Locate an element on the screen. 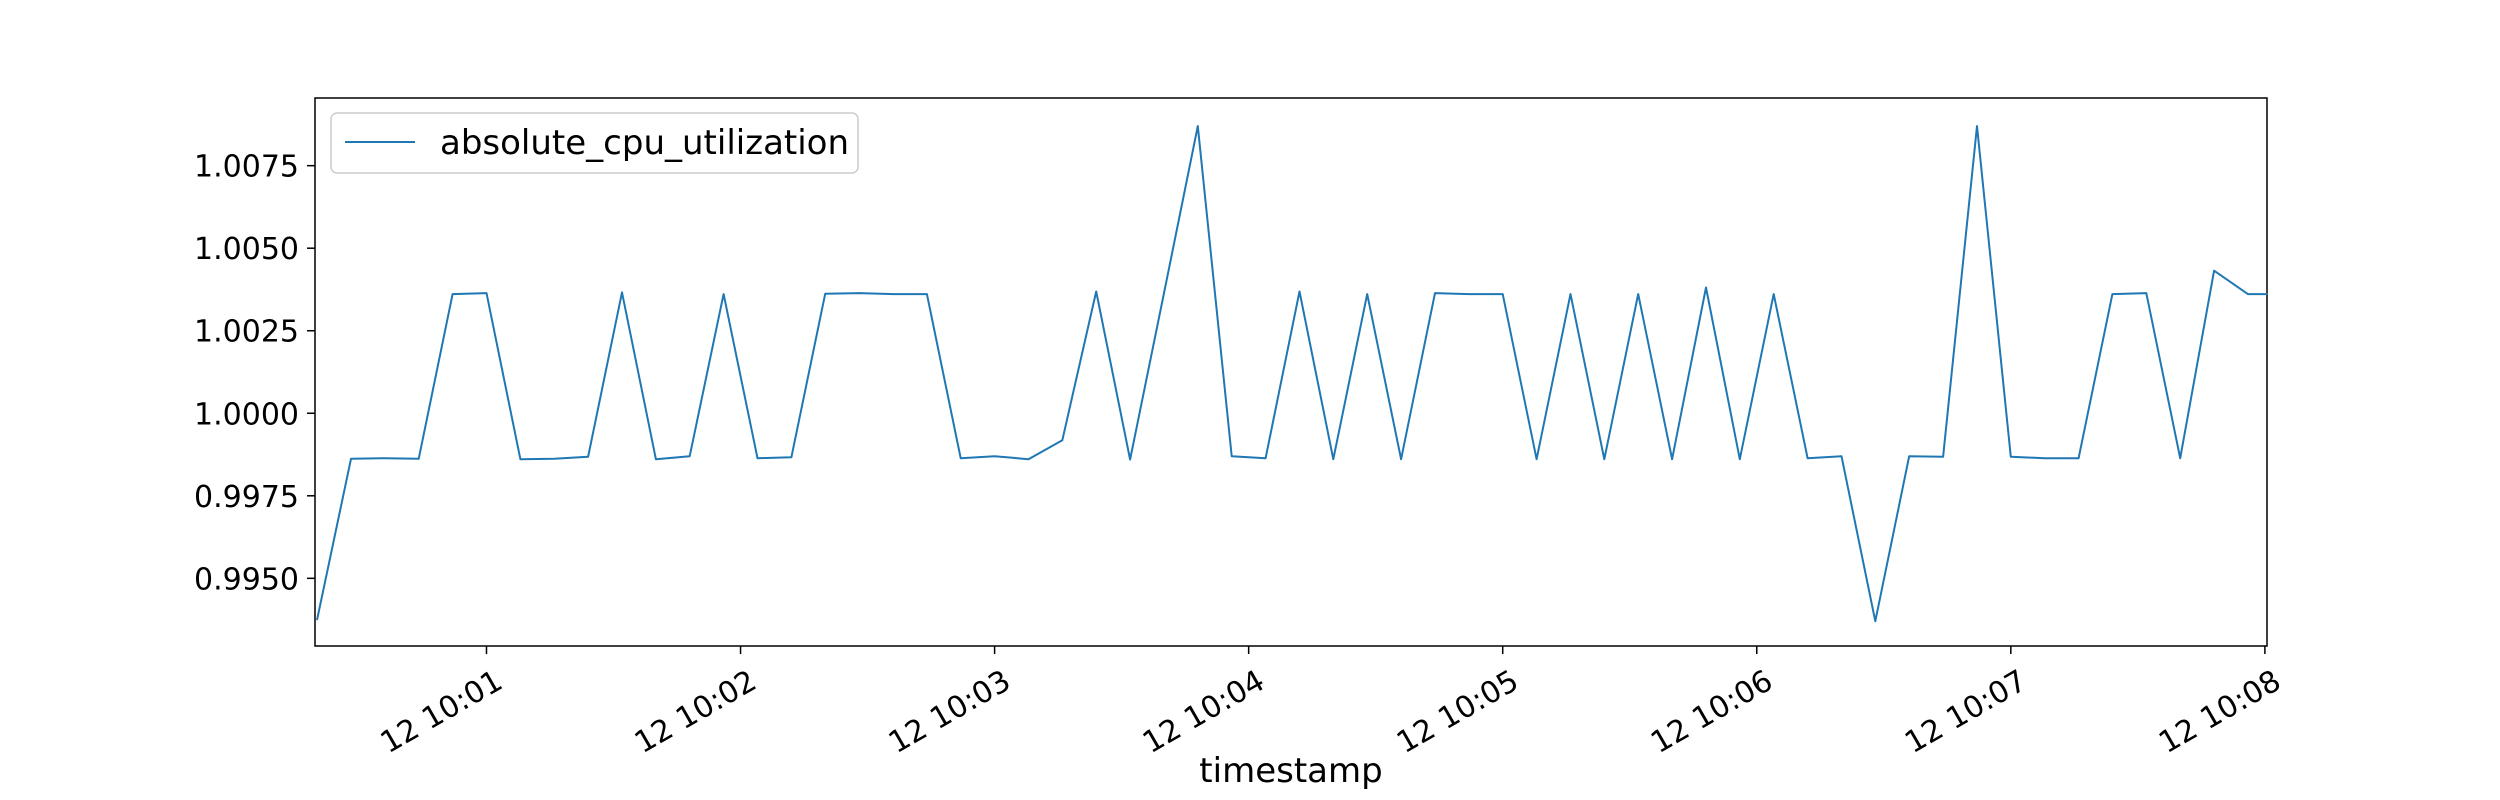 The image size is (2500, 800). x-tick-label: 12 10:02 is located at coordinates (696, 711).